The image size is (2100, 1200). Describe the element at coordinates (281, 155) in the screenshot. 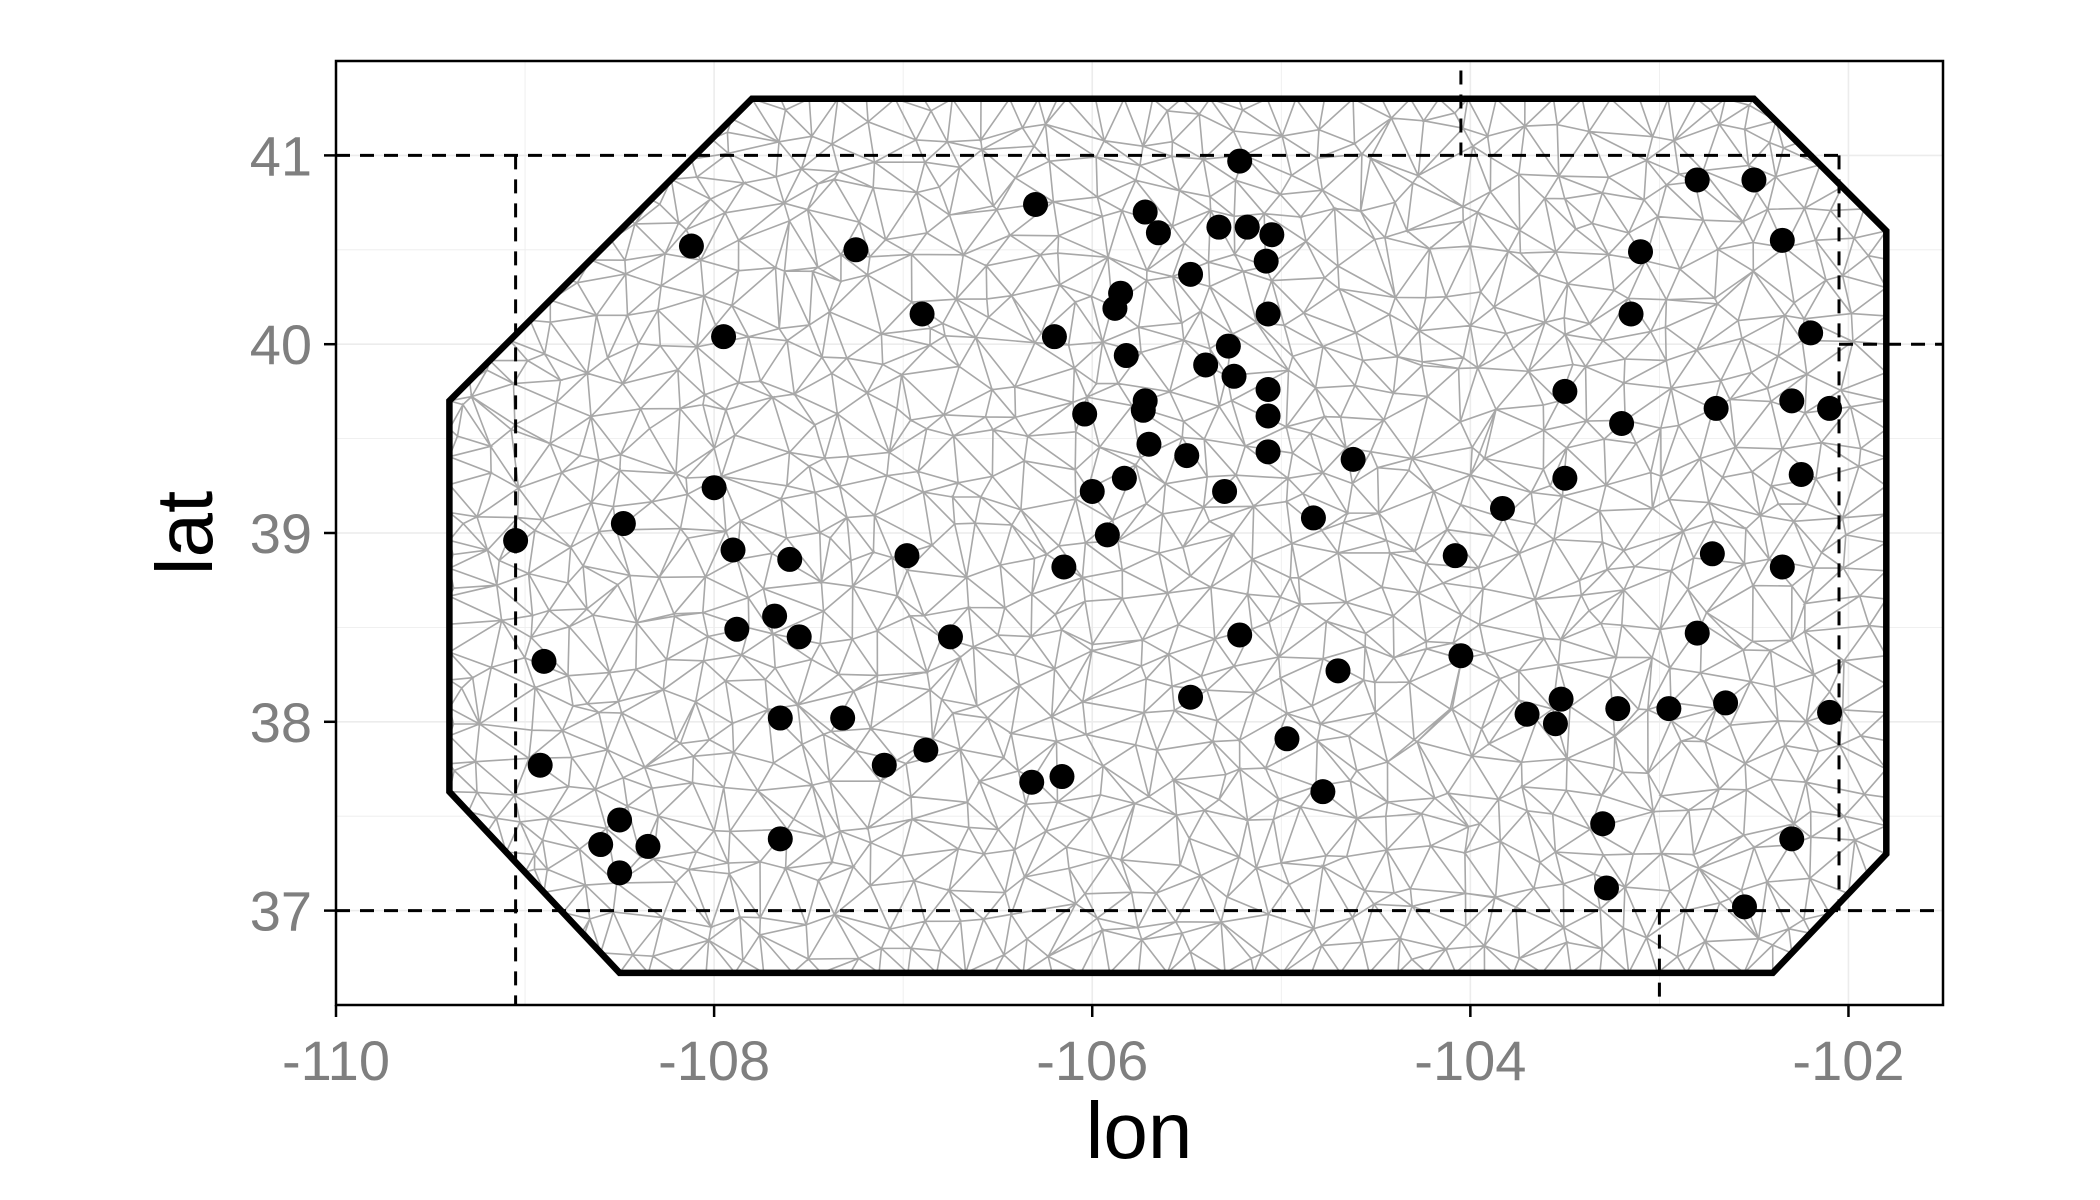

I see `y-tick-label: 41` at that location.